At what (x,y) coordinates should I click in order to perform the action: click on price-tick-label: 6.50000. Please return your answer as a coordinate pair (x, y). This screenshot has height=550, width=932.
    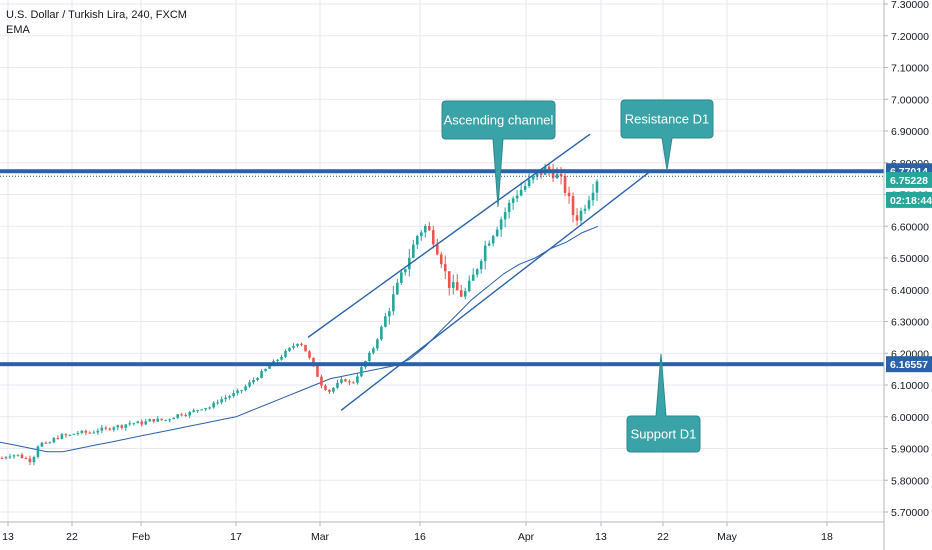
    Looking at the image, I should click on (910, 259).